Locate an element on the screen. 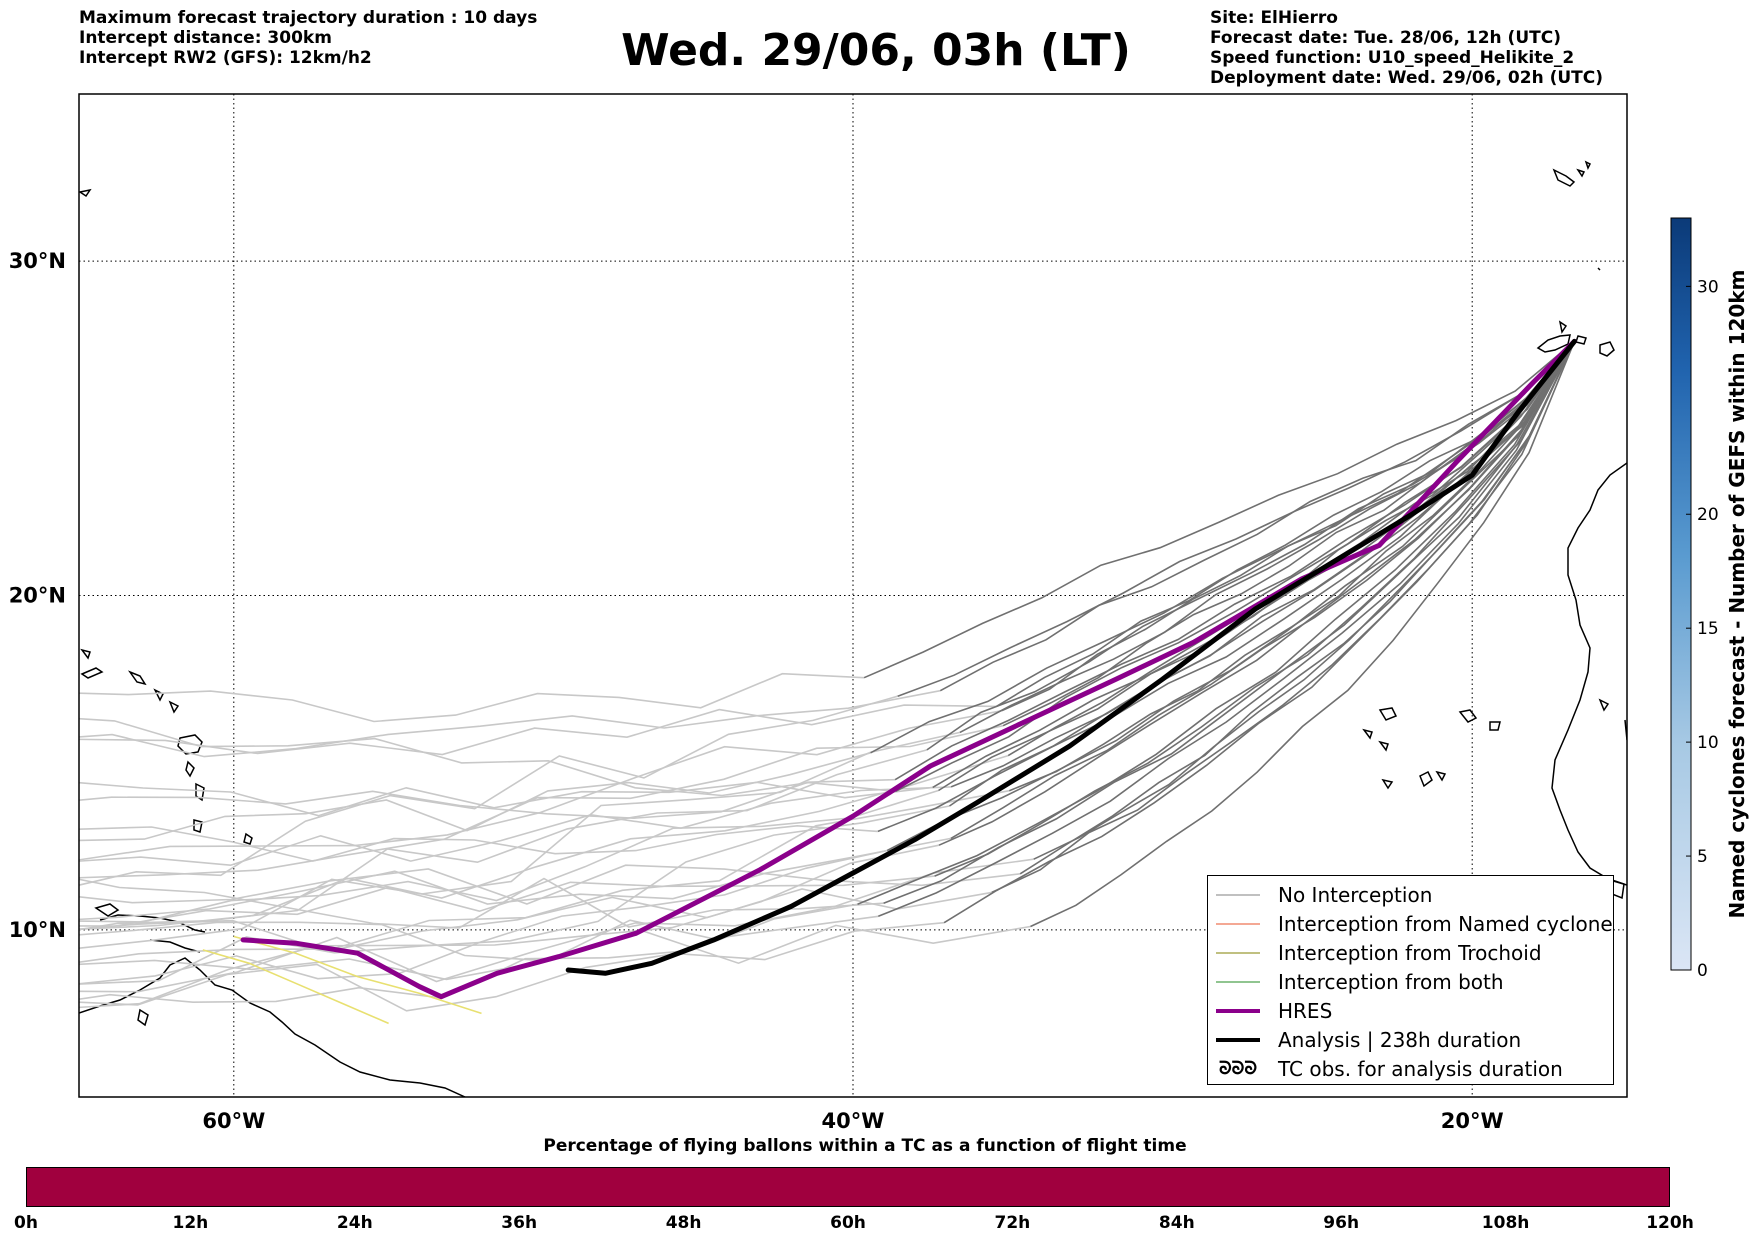  lon-tick-label: 60°W is located at coordinates (233, 1121).